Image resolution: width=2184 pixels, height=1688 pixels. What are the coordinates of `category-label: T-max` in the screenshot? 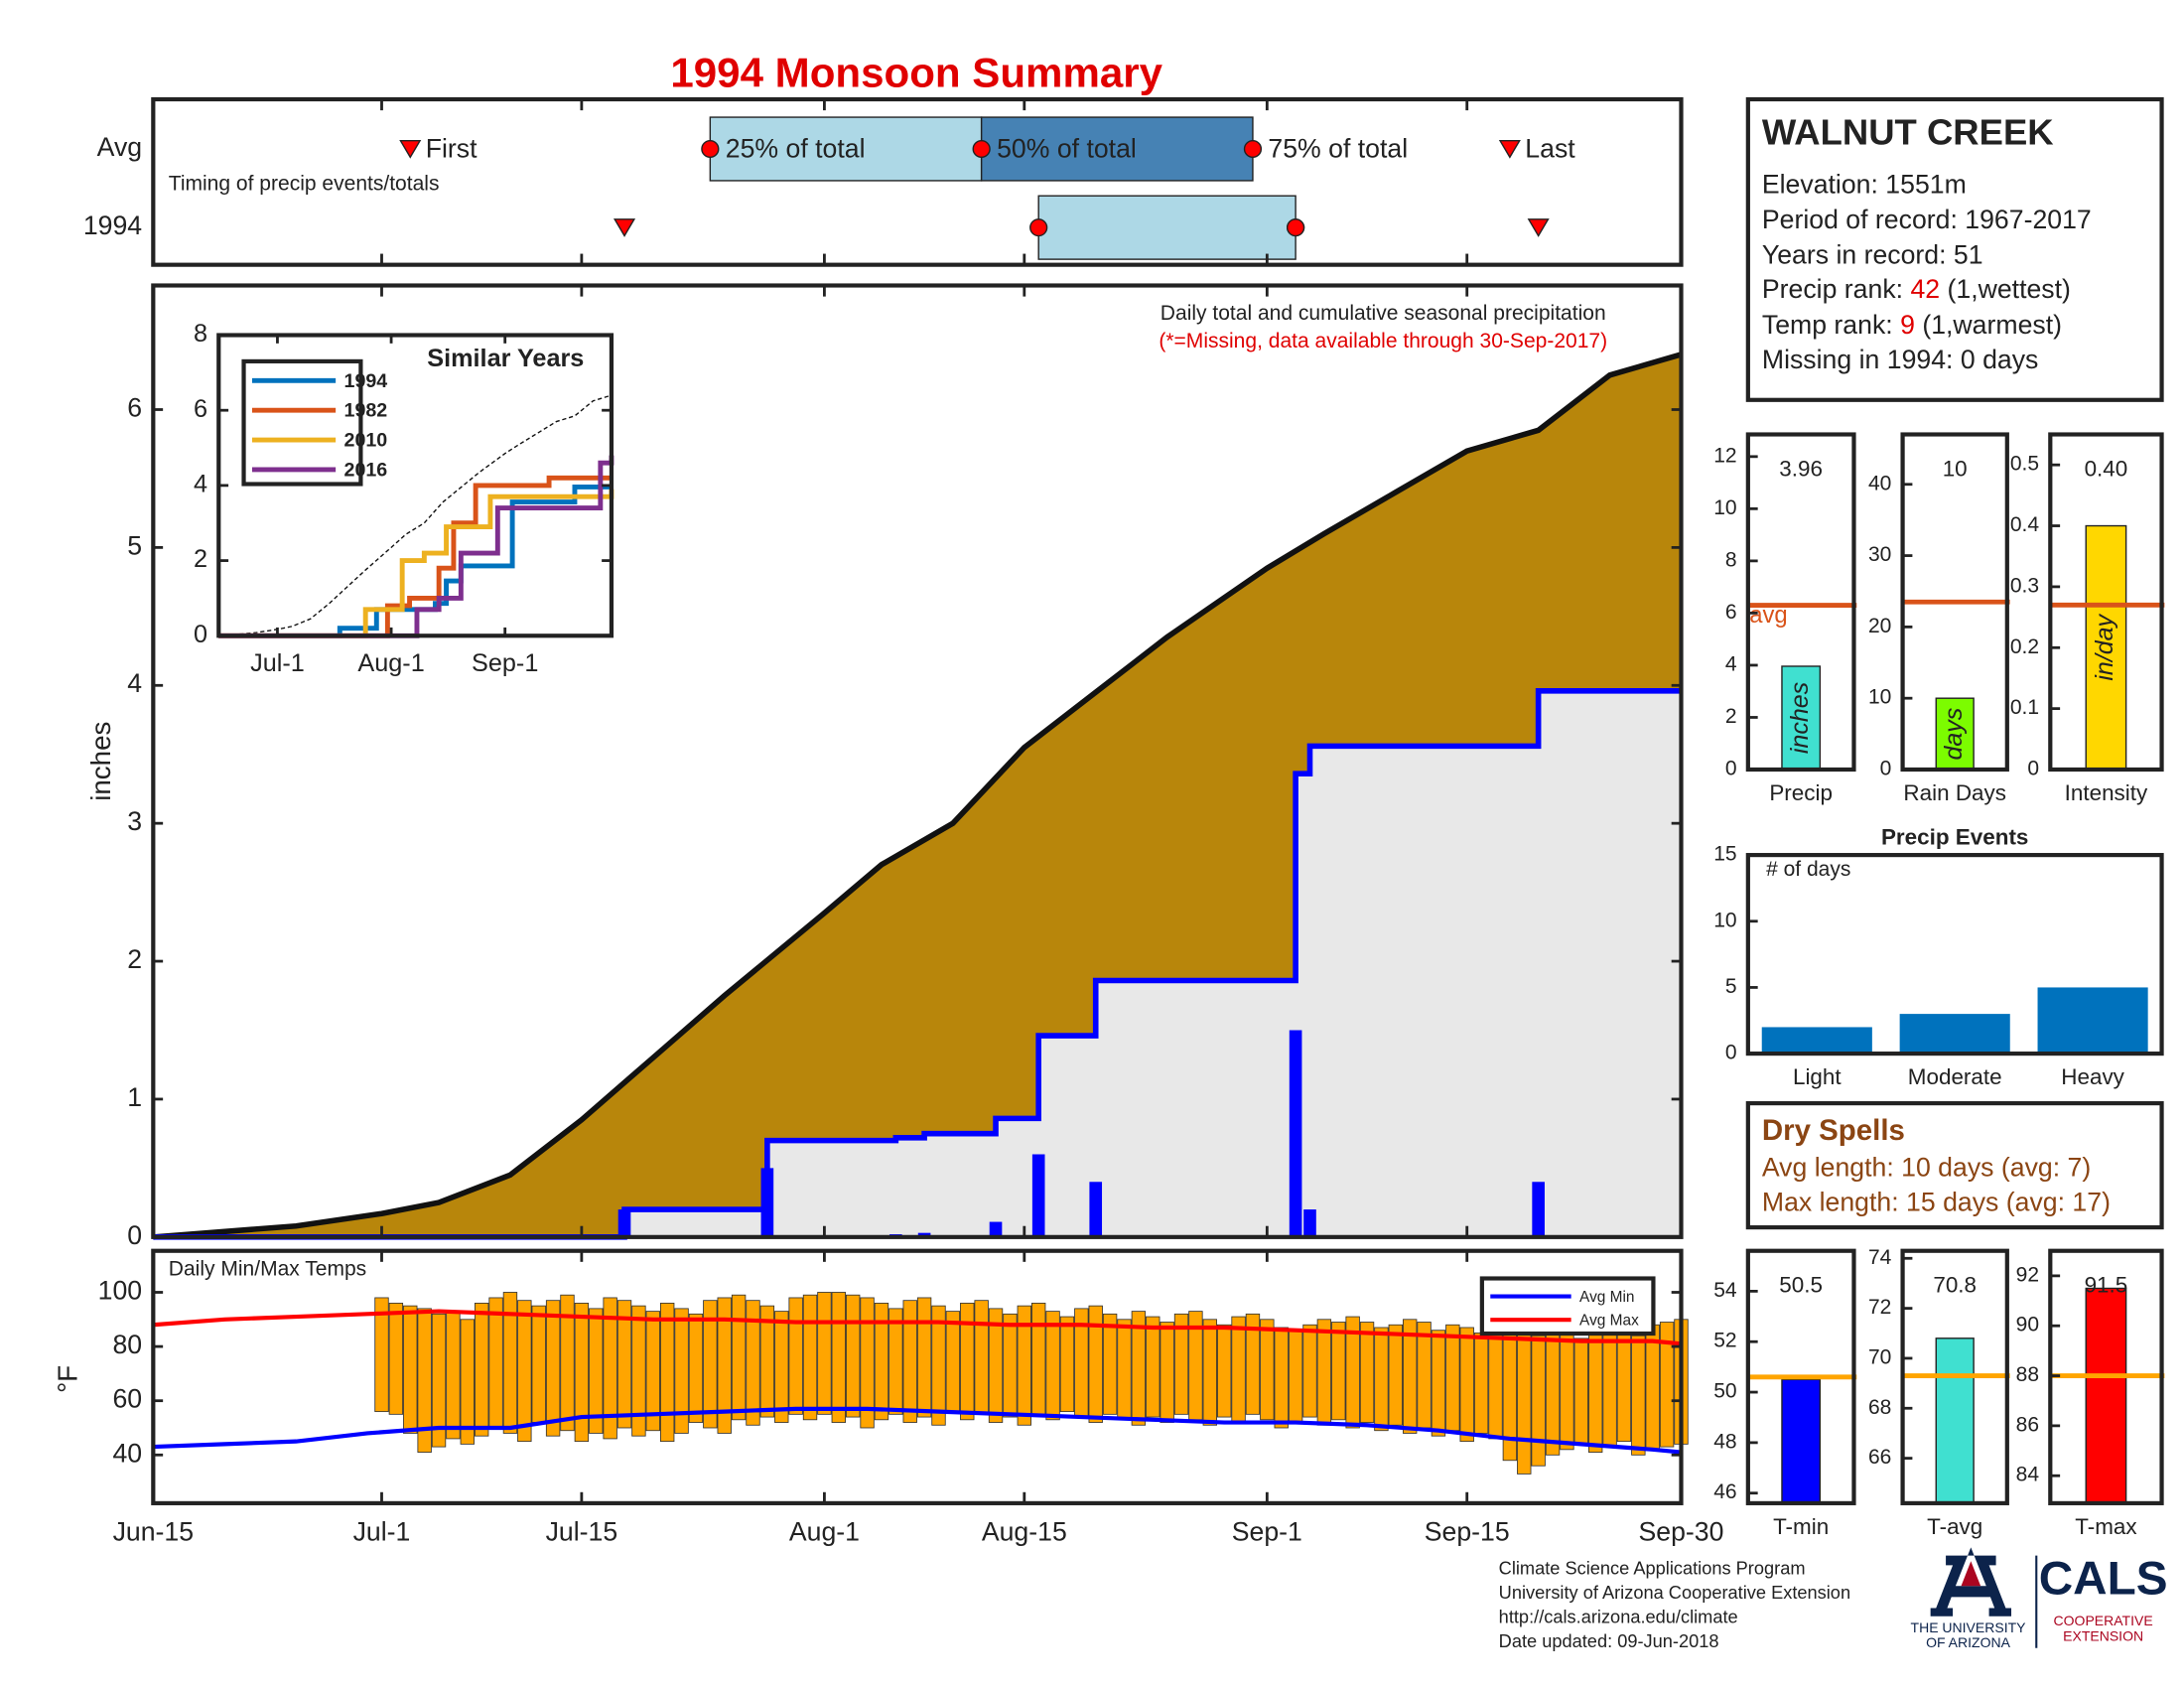 It's located at (2105, 1526).